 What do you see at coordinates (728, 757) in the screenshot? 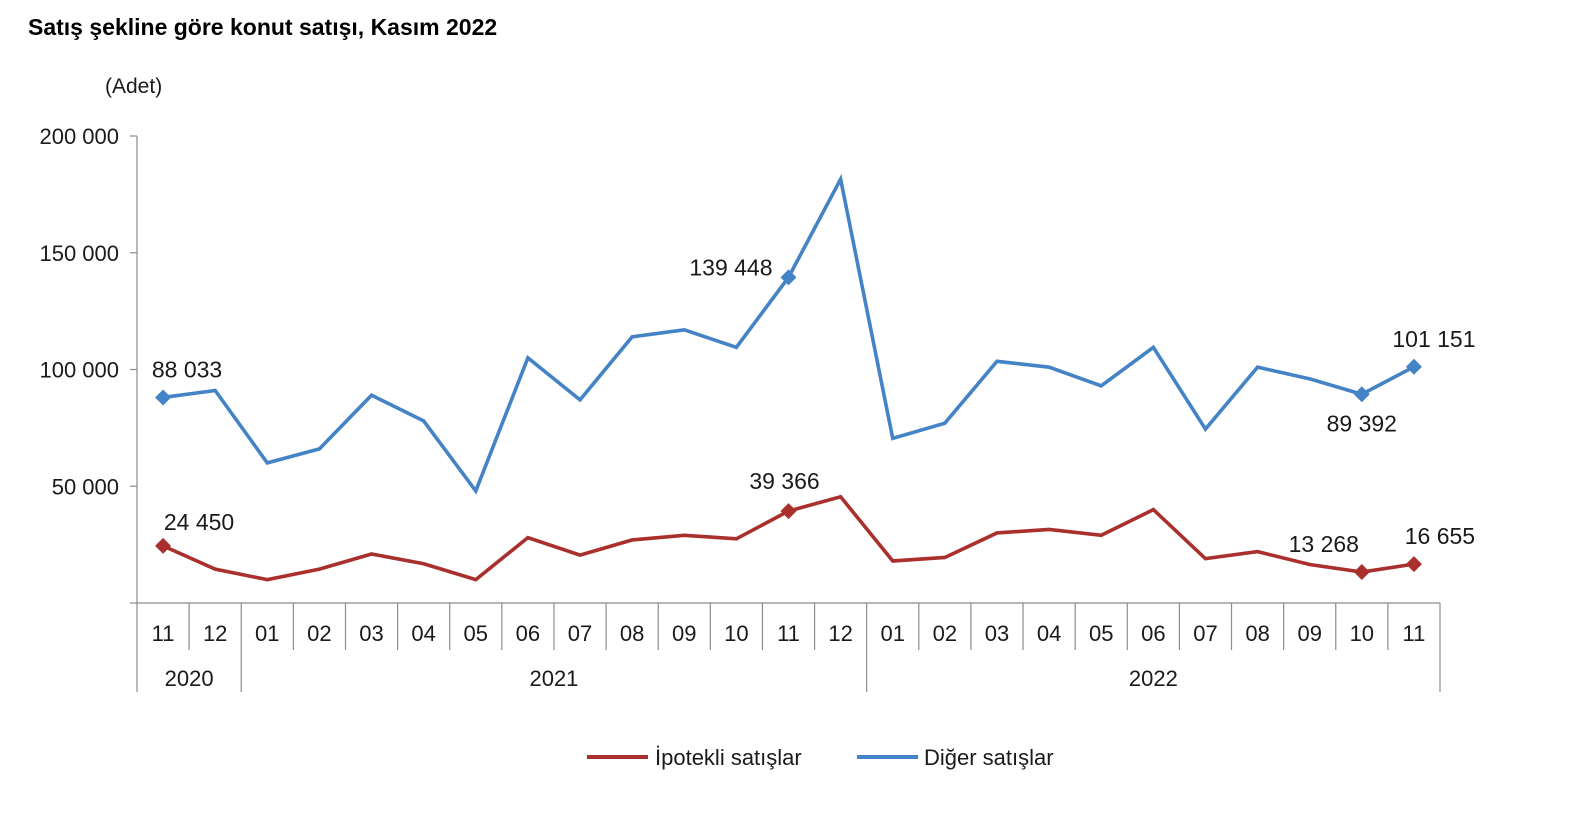
I see `legend-label: İpotekli satışlar` at bounding box center [728, 757].